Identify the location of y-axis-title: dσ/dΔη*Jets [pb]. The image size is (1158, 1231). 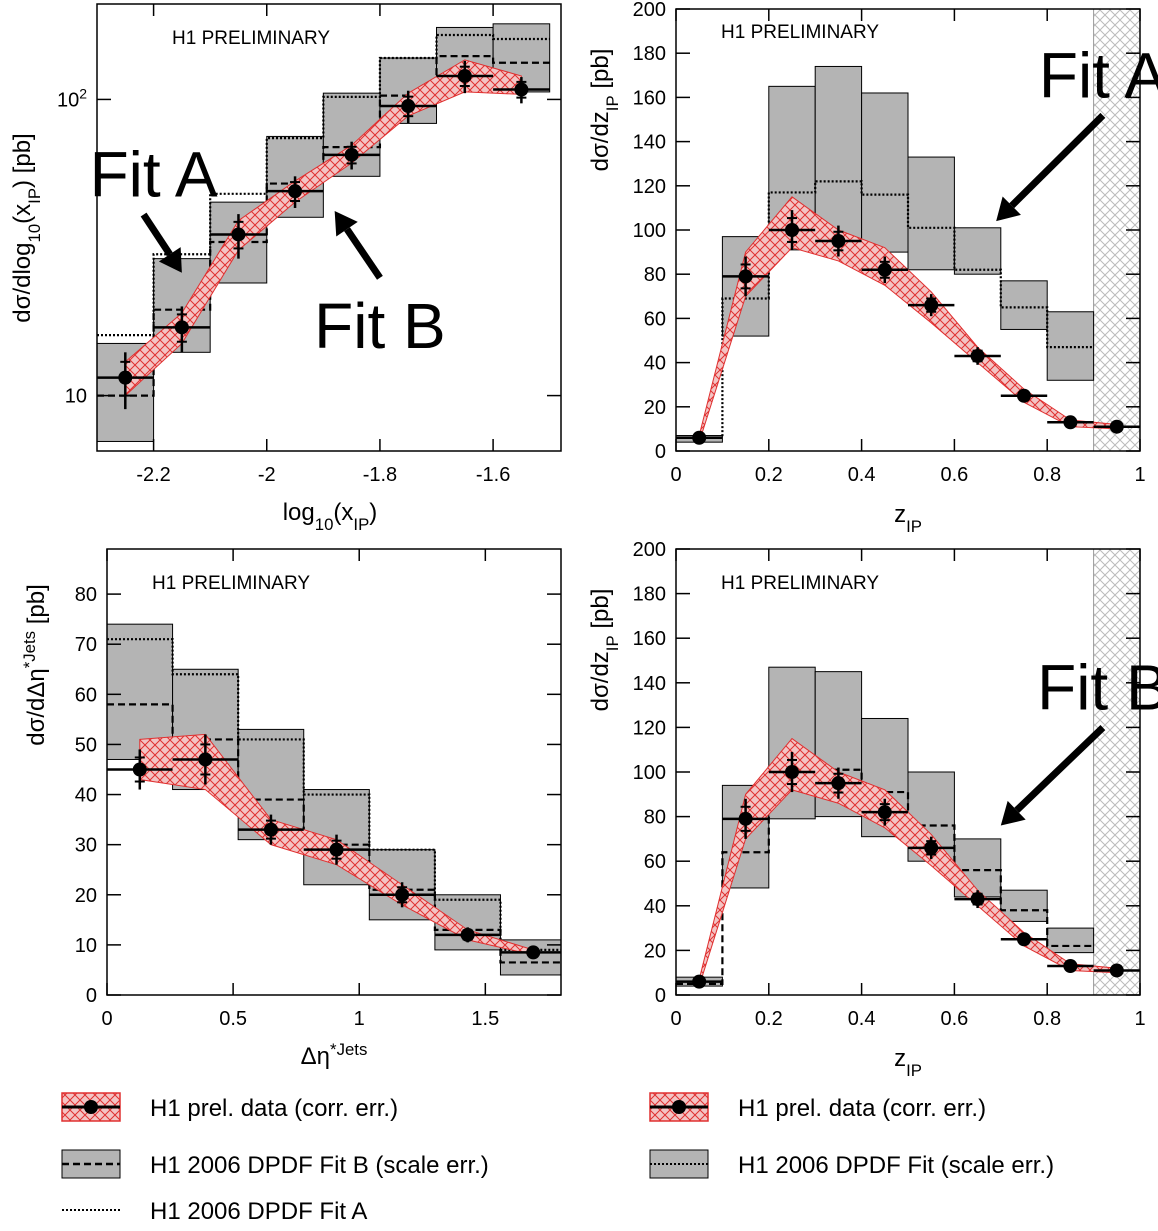
(35, 665).